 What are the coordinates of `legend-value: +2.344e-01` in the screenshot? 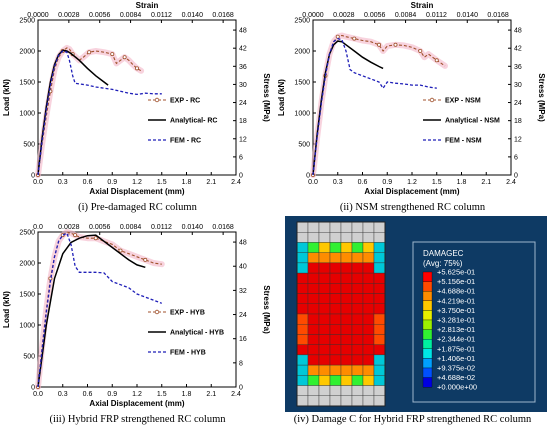 It's located at (456, 339).